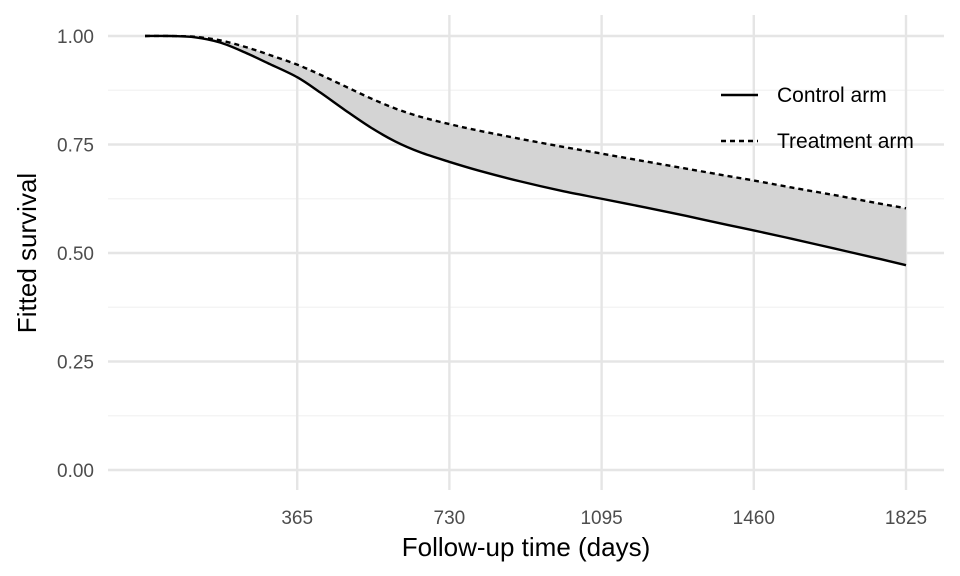  Describe the element at coordinates (450, 518) in the screenshot. I see `x-tick-label: 730` at that location.